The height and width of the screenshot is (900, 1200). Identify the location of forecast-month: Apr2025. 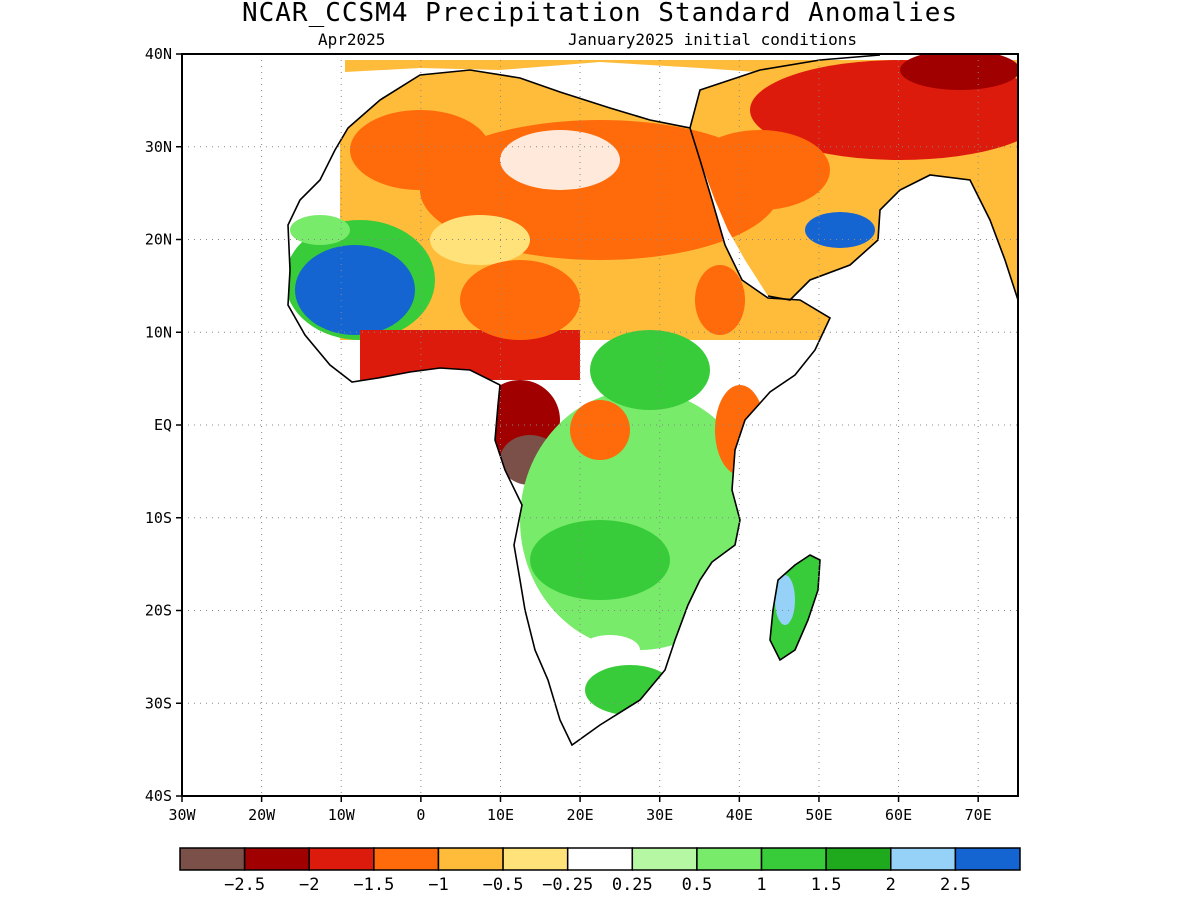
(352, 39).